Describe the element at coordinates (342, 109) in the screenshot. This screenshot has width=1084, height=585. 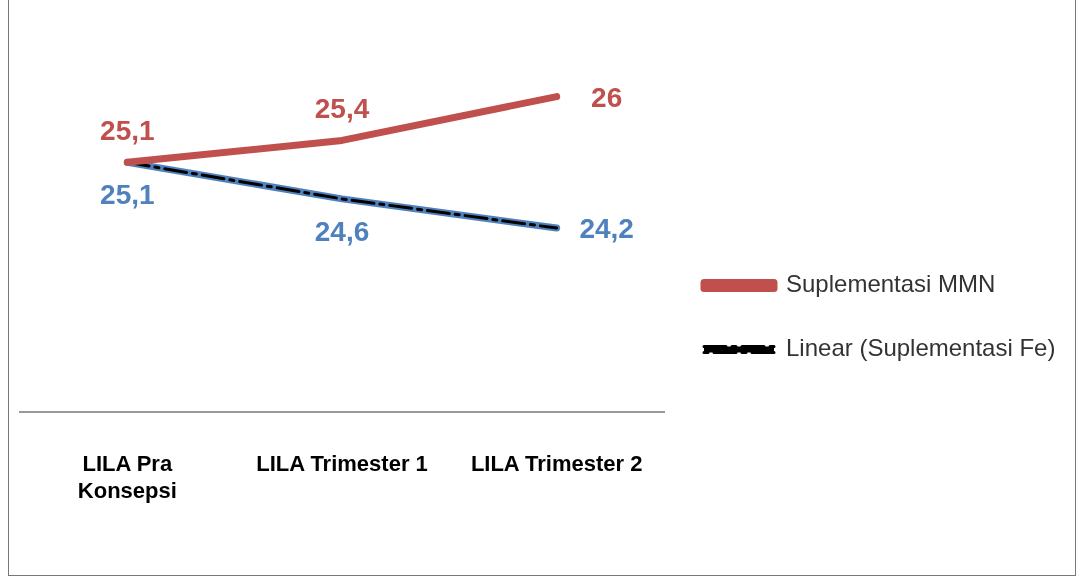
I see `data-label: 25,4` at that location.